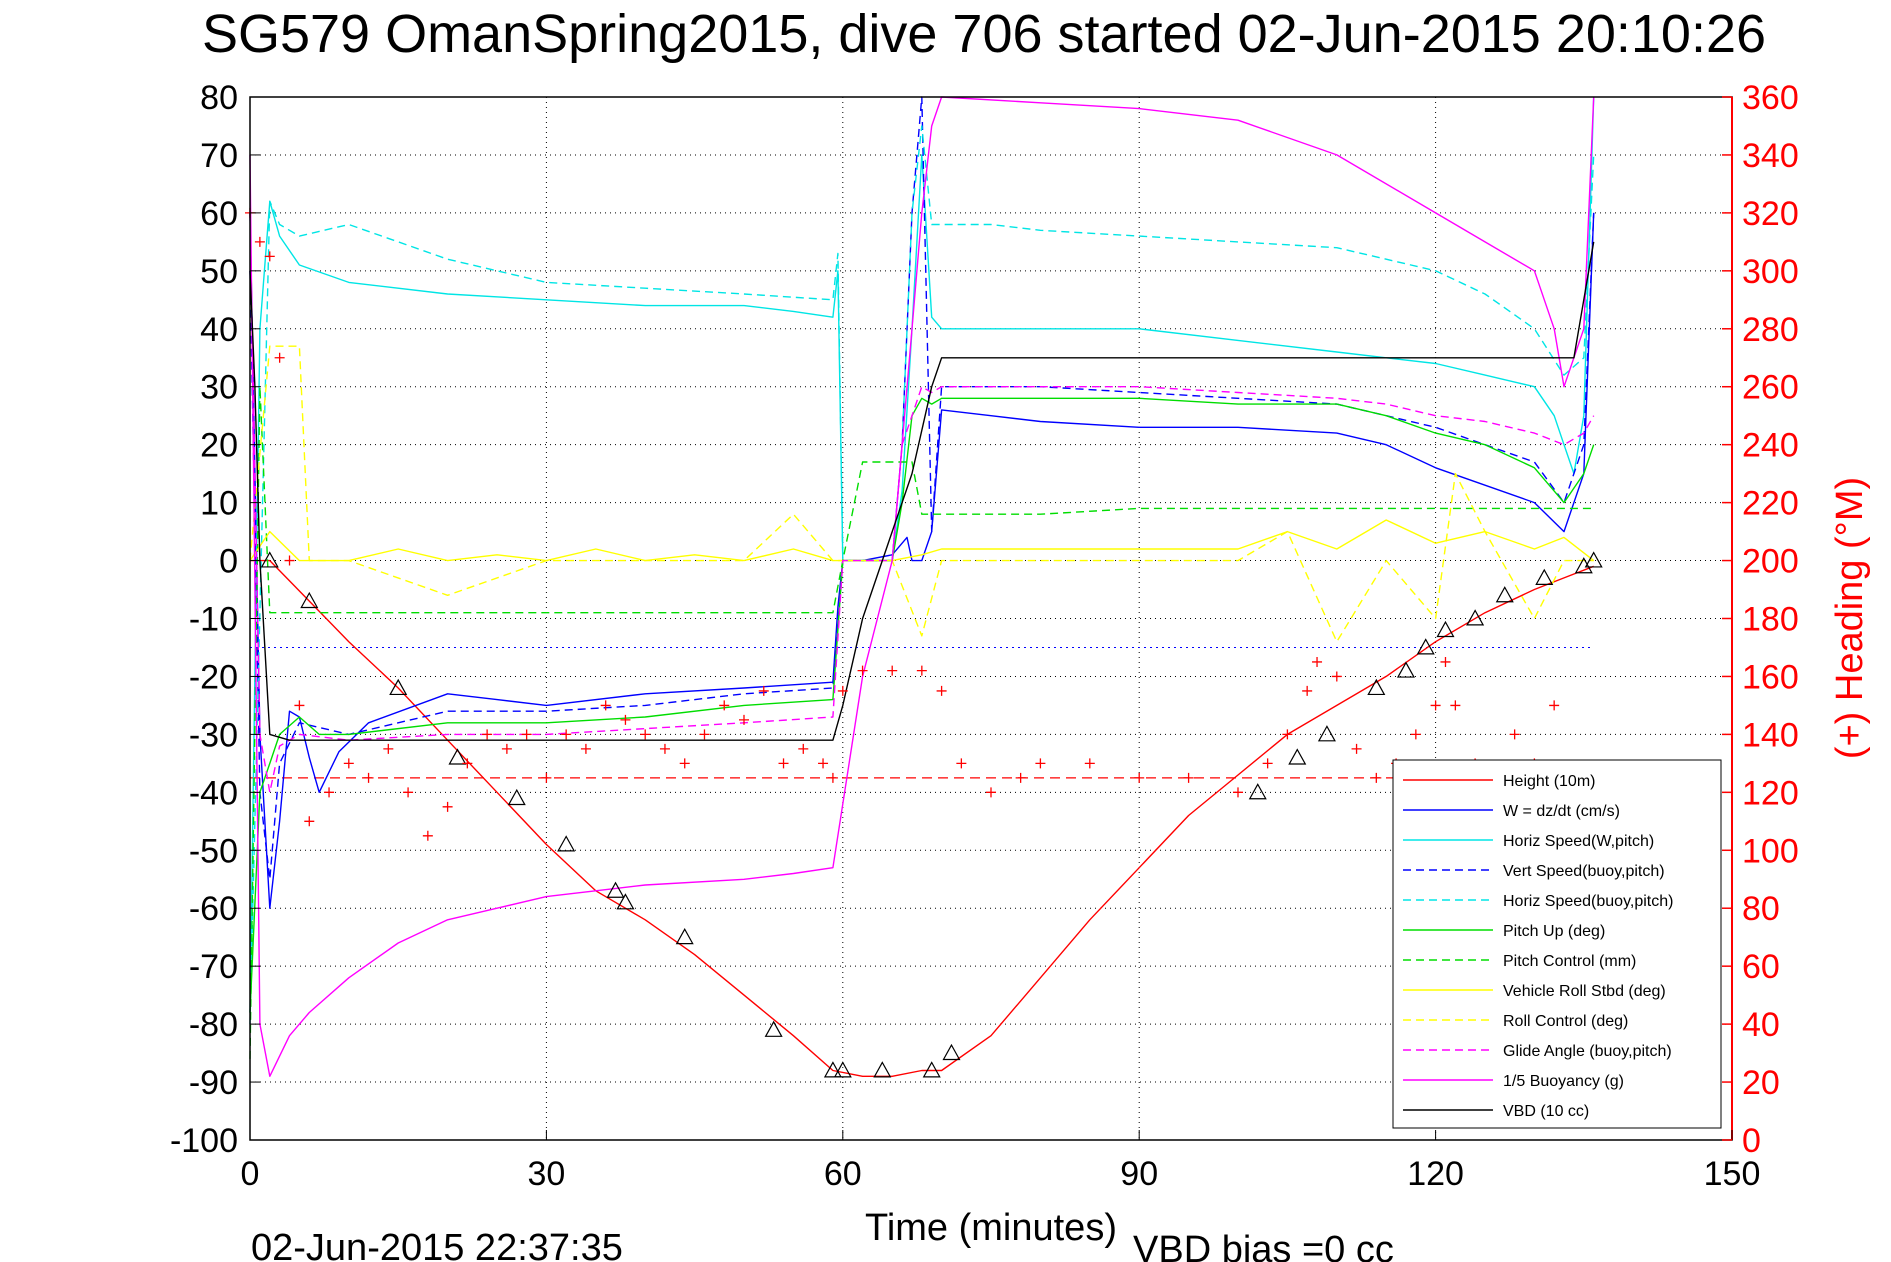 Image resolution: width=1891 pixels, height=1262 pixels. What do you see at coordinates (1584, 991) in the screenshot?
I see `legend-label: Vehicle Roll Stbd (deg)` at bounding box center [1584, 991].